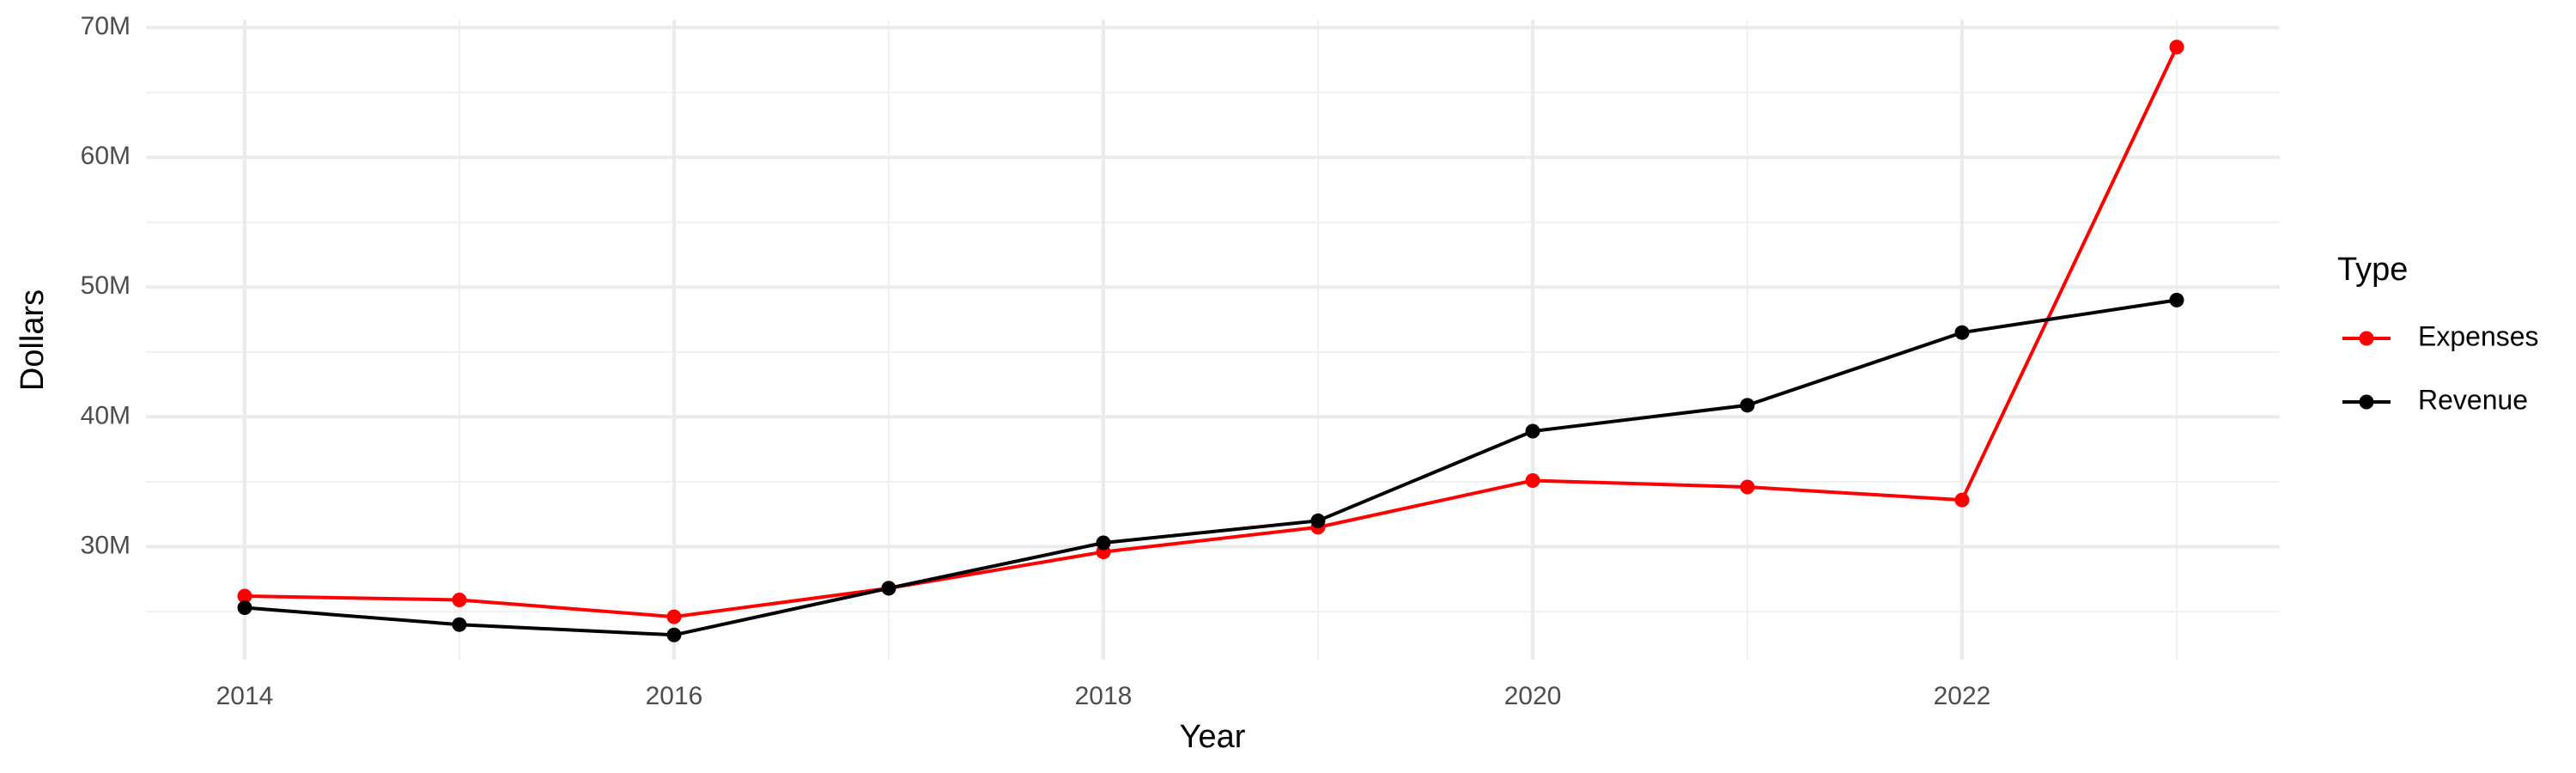 Image resolution: width=2576 pixels, height=773 pixels. I want to click on legend-label: Revenue, so click(2473, 399).